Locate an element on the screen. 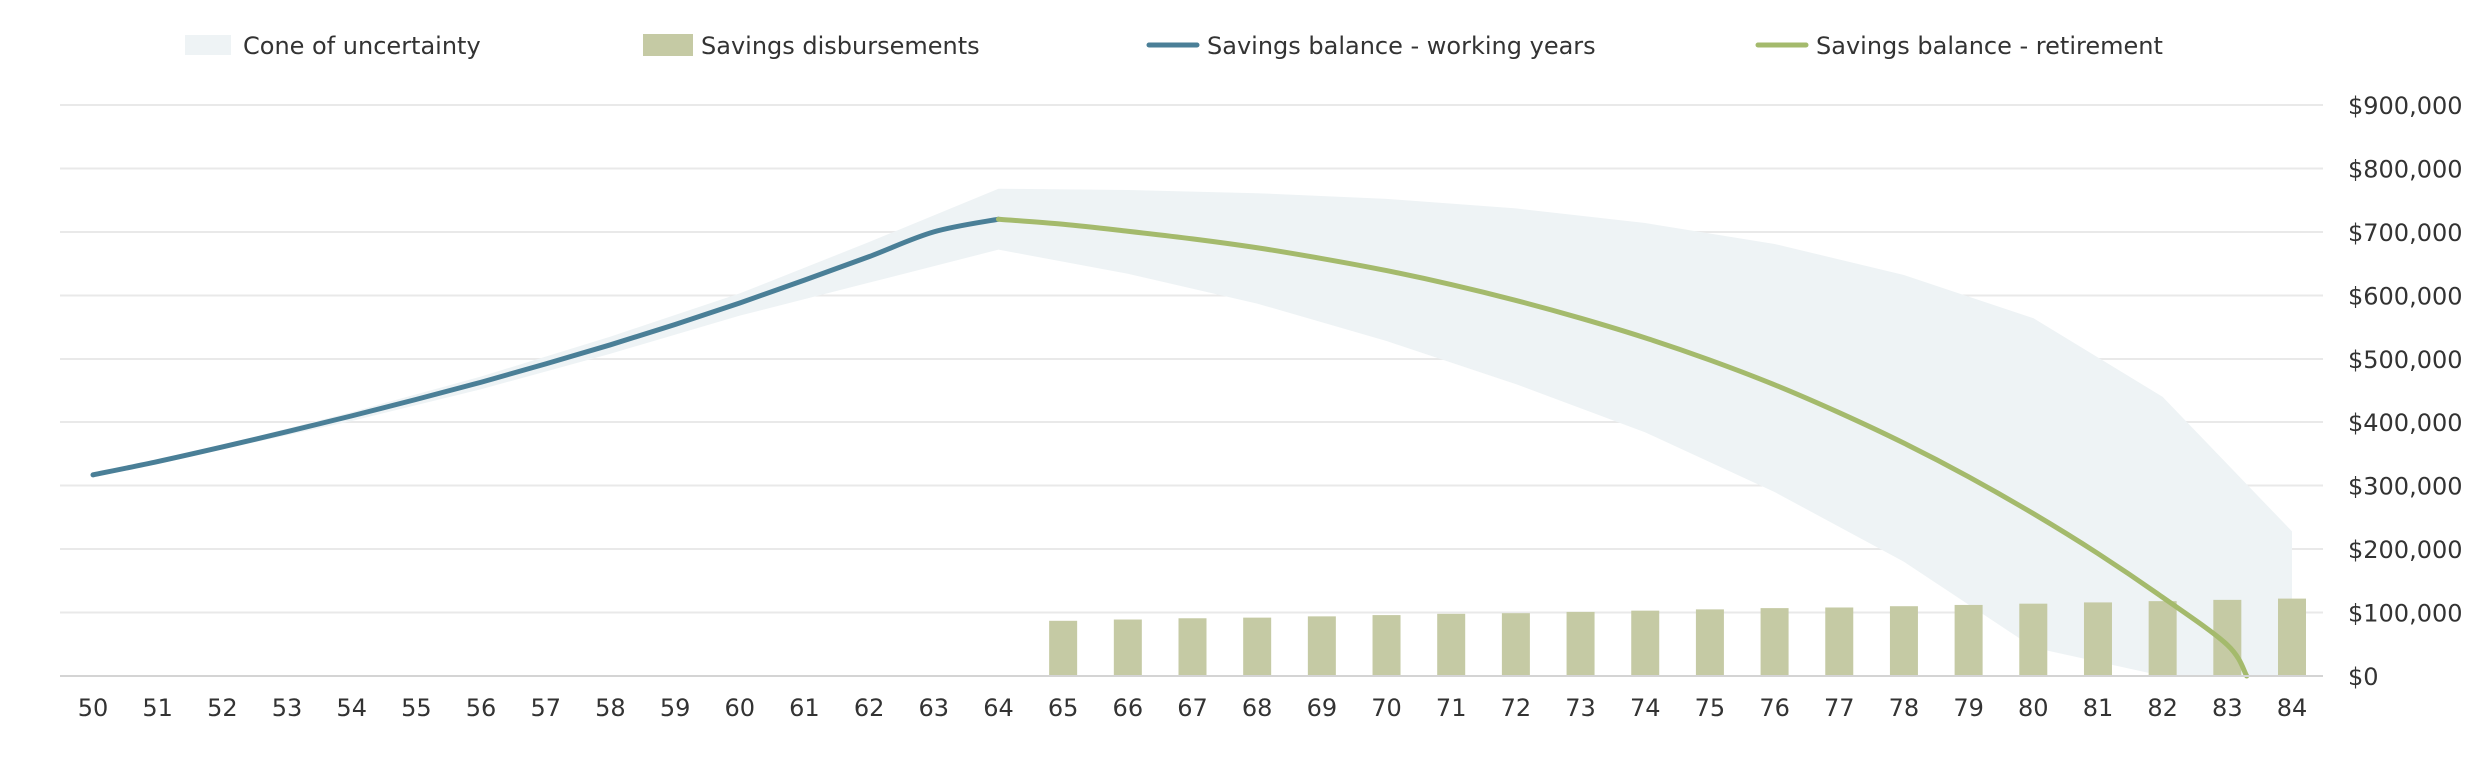  legend-item-working: Savings balance - working years is located at coordinates (1371, 46).